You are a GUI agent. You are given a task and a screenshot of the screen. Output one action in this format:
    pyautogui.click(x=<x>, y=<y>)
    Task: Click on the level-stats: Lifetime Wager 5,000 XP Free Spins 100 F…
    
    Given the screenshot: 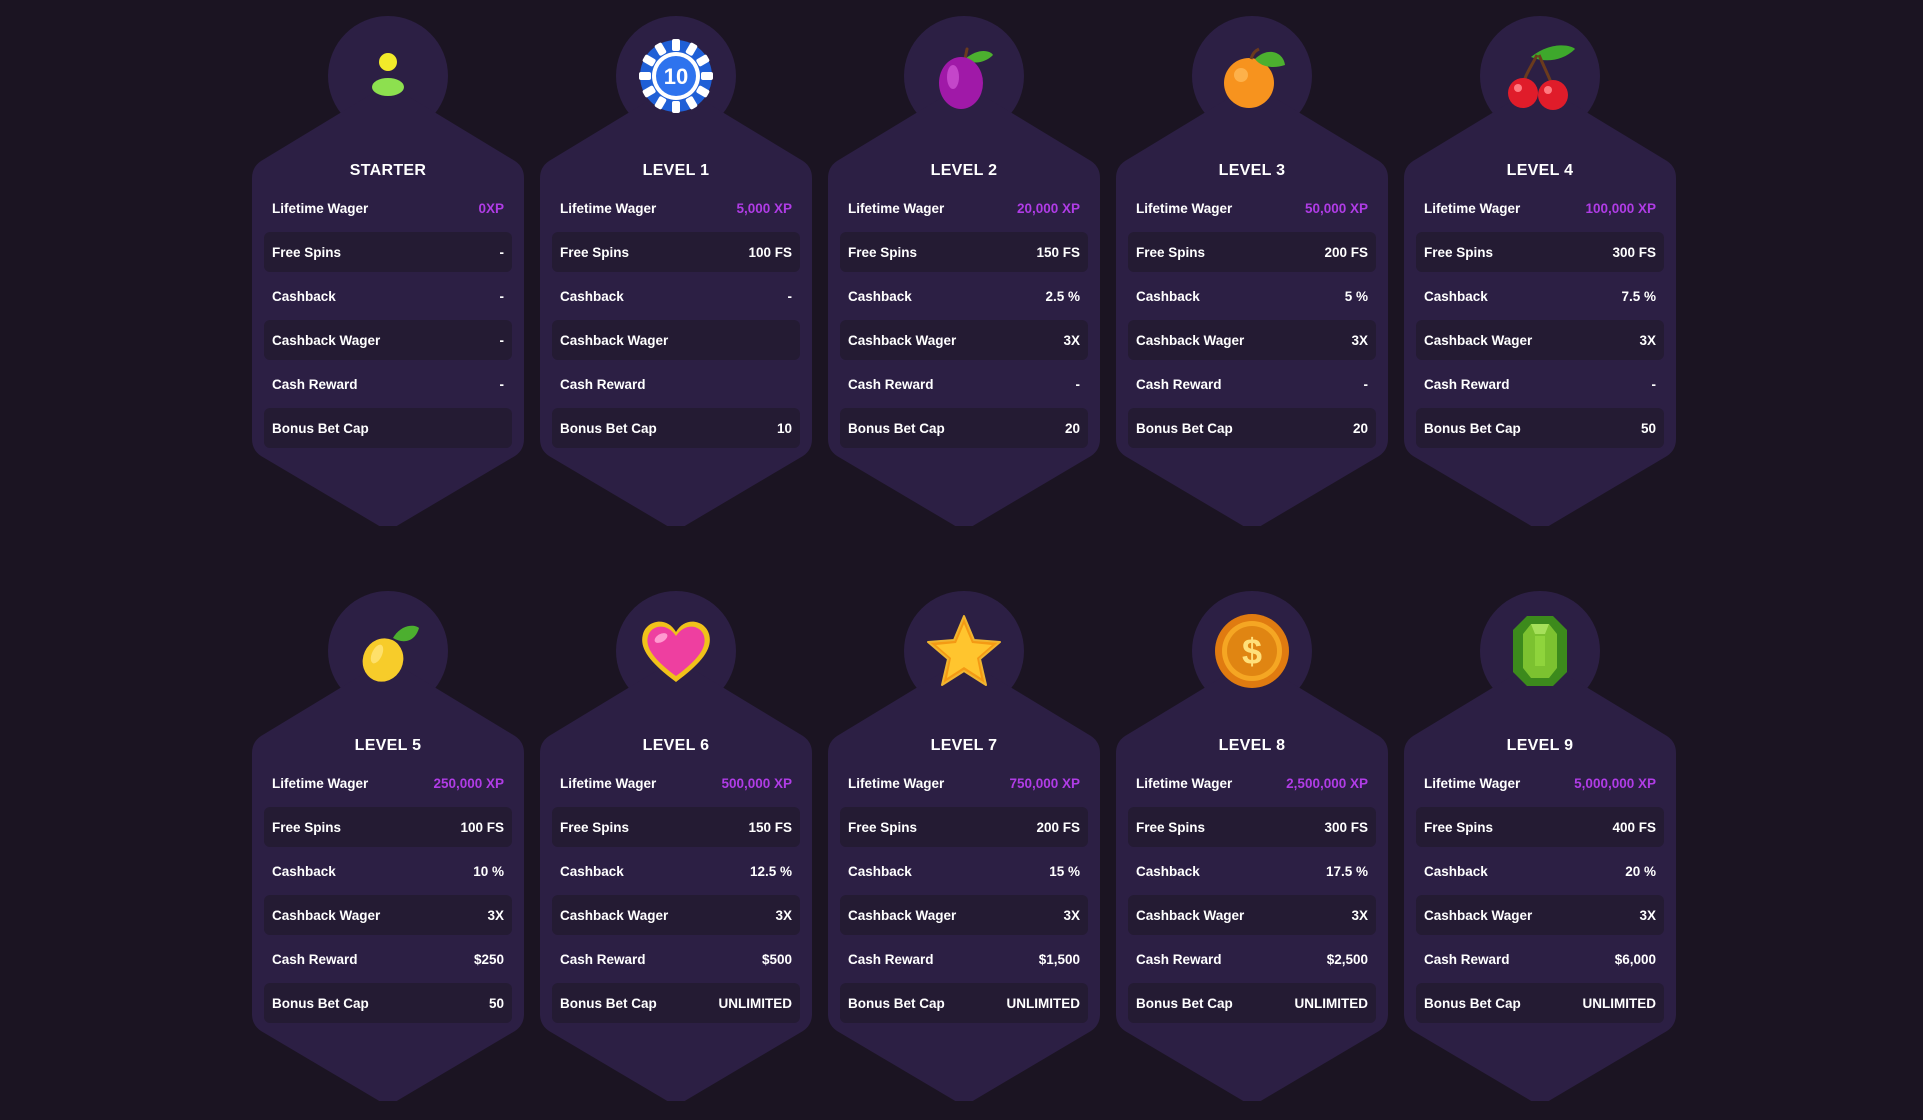 What is the action you would take?
    pyautogui.click(x=676, y=320)
    